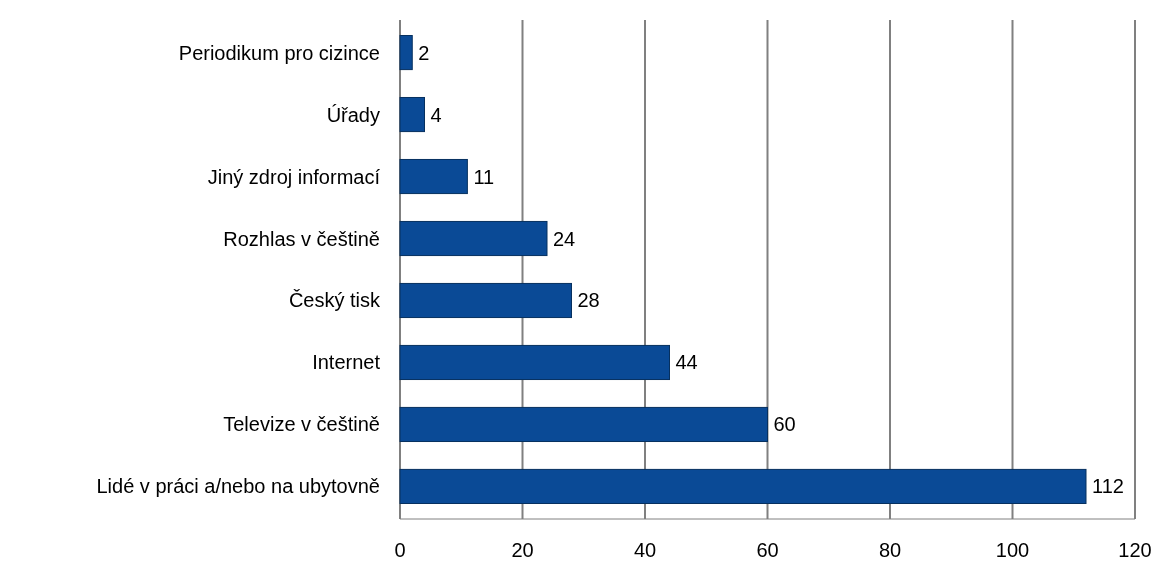 This screenshot has width=1165, height=579. What do you see at coordinates (588, 300) in the screenshot?
I see `data-label: 28` at bounding box center [588, 300].